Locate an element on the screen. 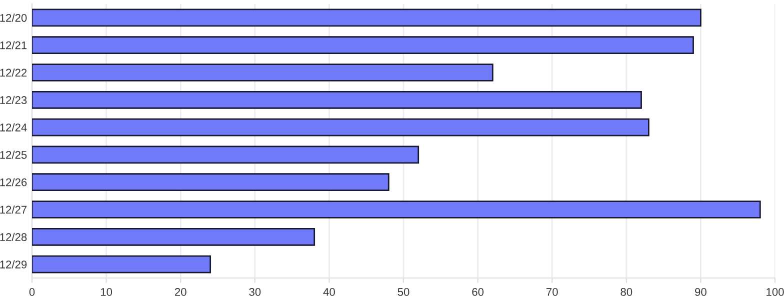 Image resolution: width=784 pixels, height=300 pixels. x-tick-label: 90 is located at coordinates (700, 292).